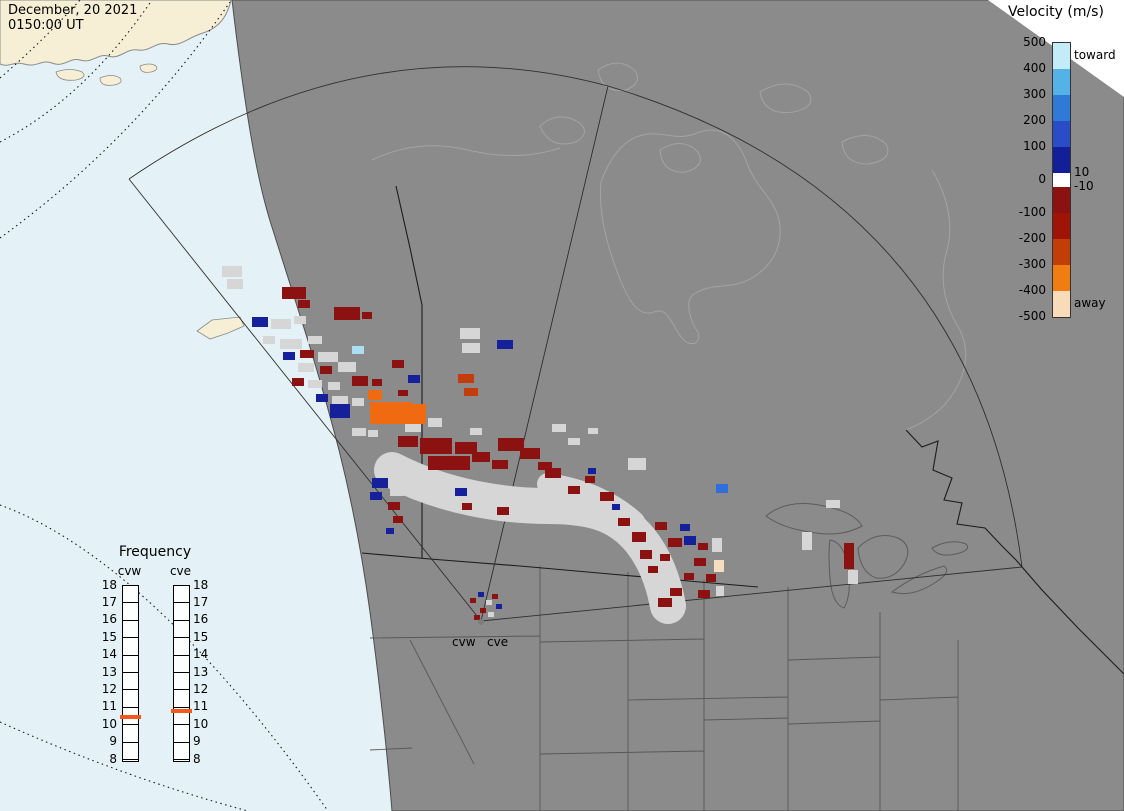 The height and width of the screenshot is (811, 1124). Describe the element at coordinates (464, 642) in the screenshot. I see `site-label-cvw: cvw` at that location.